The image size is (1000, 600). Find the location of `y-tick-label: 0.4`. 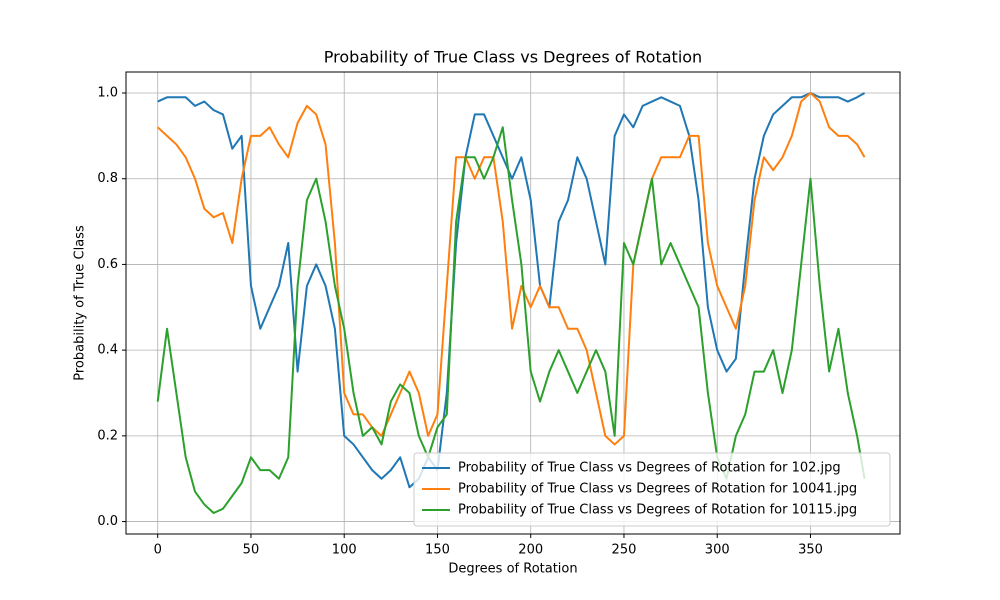

y-tick-label: 0.4 is located at coordinates (107, 350).